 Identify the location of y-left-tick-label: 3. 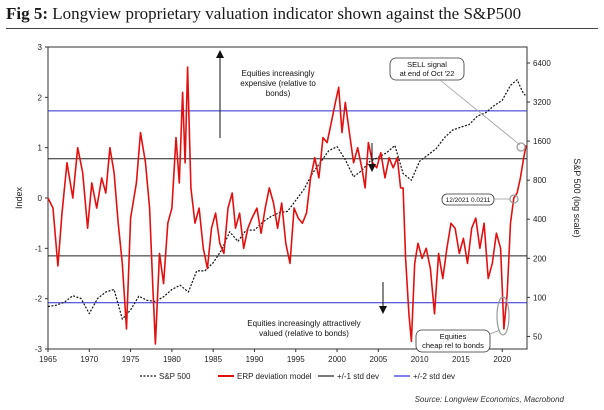
(40, 47).